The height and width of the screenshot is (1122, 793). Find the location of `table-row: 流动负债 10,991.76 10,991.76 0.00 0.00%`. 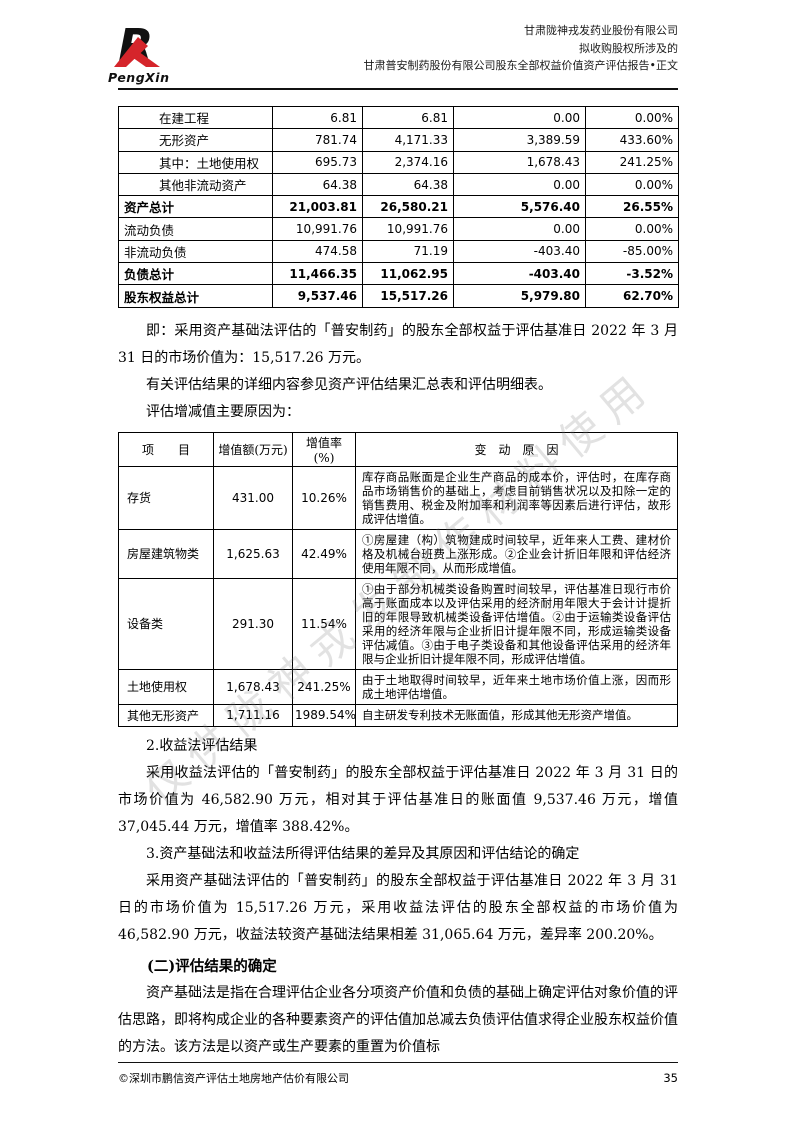

table-row: 流动负债 10,991.76 10,991.76 0.00 0.00% is located at coordinates (398, 229).